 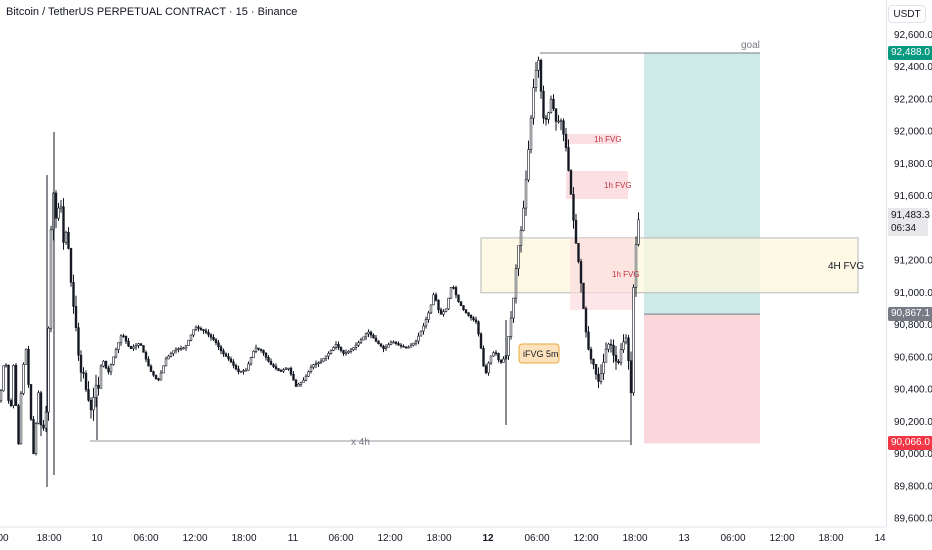 I want to click on time-tick-label: 11, so click(x=293, y=538).